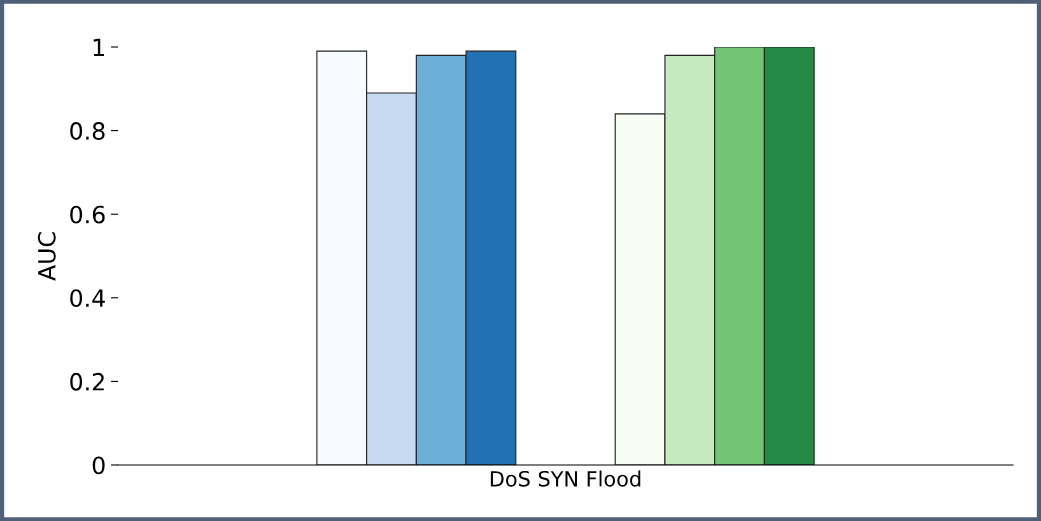  I want to click on y-tick-label: 0.2, so click(87, 381).